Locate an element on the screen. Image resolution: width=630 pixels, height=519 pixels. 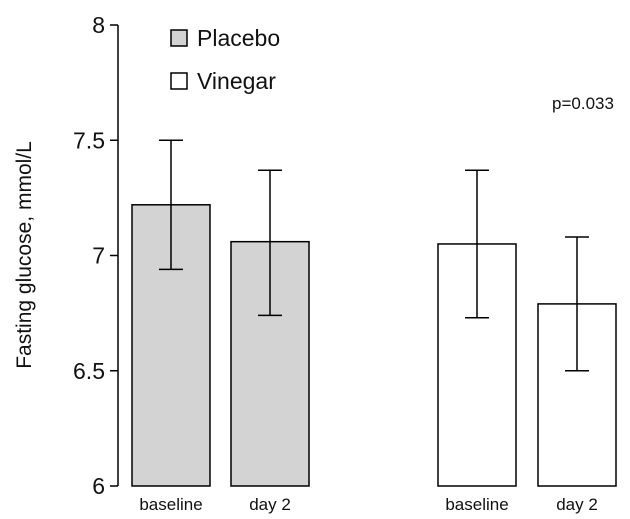
y-tick-label: 7.5 is located at coordinates (89, 140).